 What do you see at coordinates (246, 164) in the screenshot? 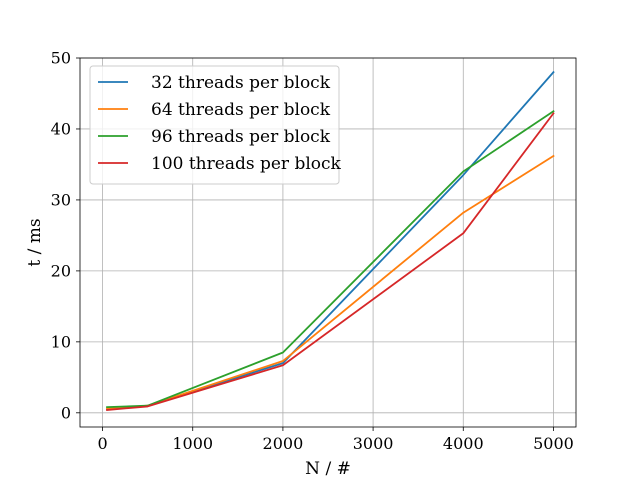
I see `legend-label: 100 threads per block` at bounding box center [246, 164].